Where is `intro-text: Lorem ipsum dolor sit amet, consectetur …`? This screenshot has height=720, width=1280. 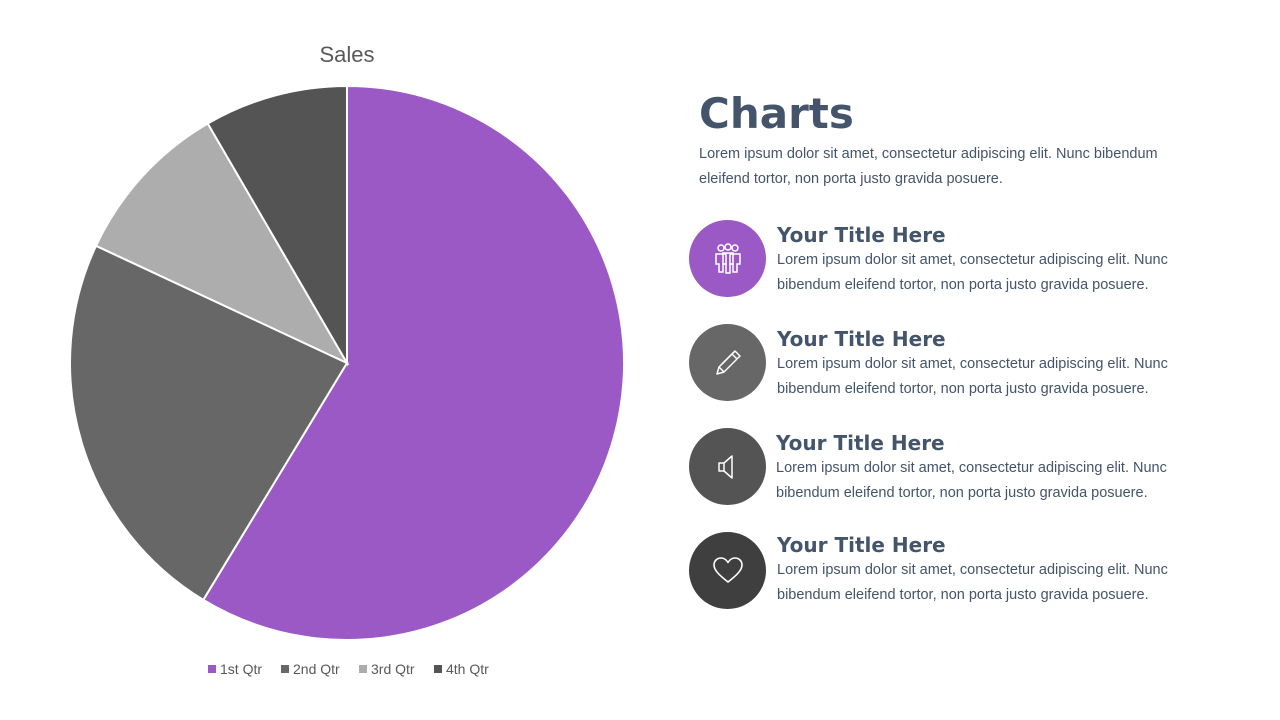
intro-text: Lorem ipsum dolor sit amet, consectetur … is located at coordinates (928, 166).